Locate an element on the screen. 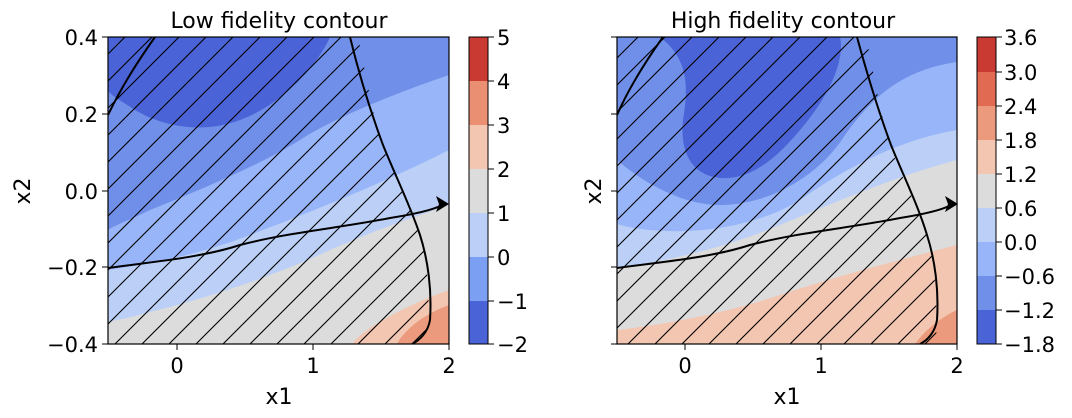  right-colorbar-label: 2.4 is located at coordinates (1020, 107).